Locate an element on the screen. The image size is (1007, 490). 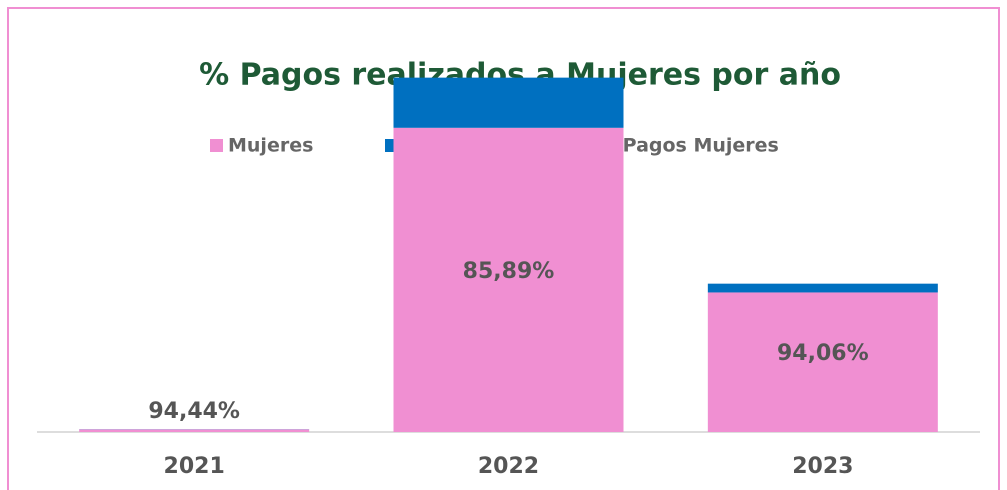
x-tick-label: 2022 is located at coordinates (508, 466).